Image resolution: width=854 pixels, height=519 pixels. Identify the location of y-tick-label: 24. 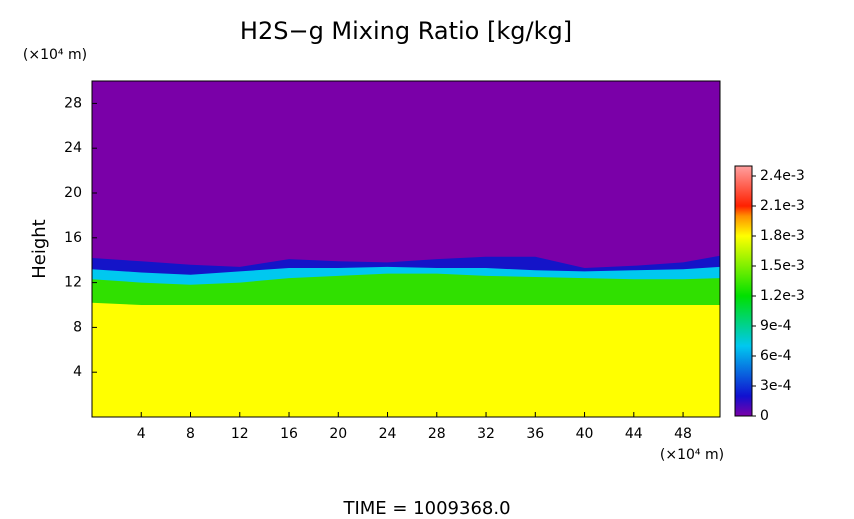
(73, 148).